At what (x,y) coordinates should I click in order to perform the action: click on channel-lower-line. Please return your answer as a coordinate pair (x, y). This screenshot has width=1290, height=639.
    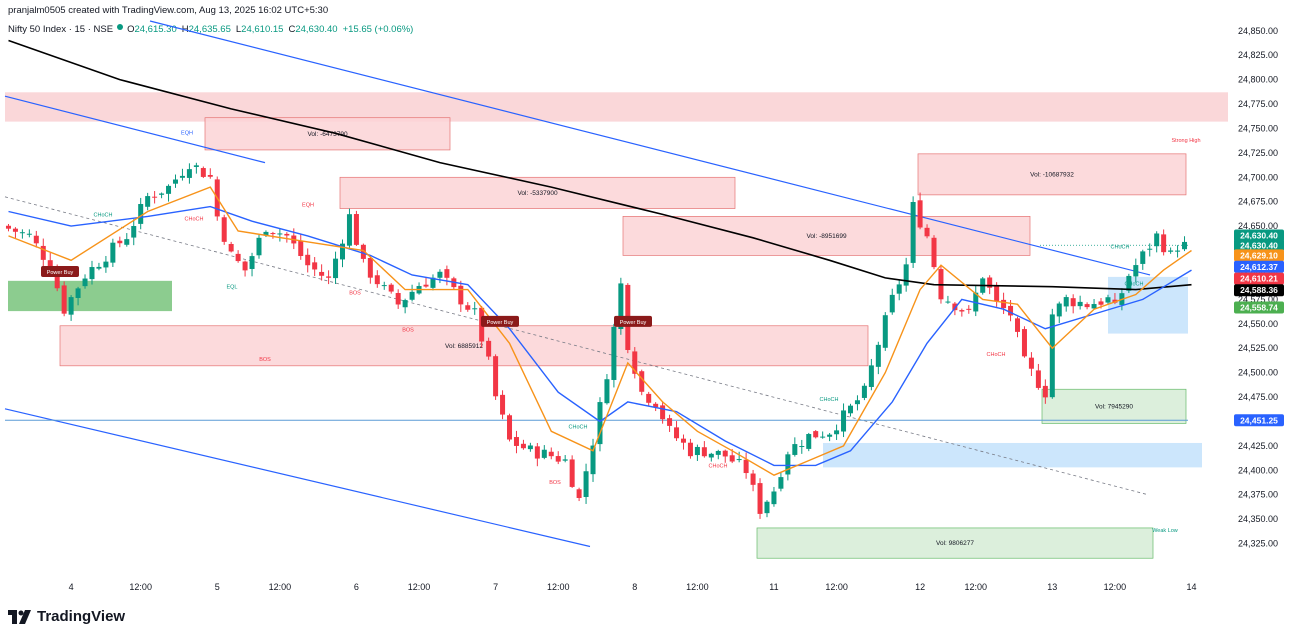
    Looking at the image, I should click on (297, 478).